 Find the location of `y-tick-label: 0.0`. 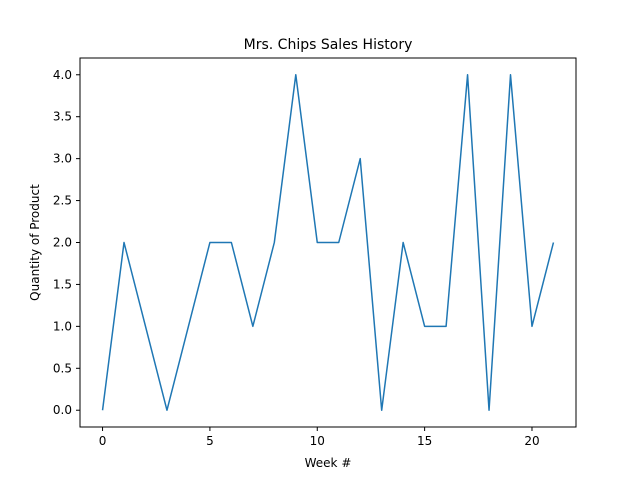

y-tick-label: 0.0 is located at coordinates (62, 410).